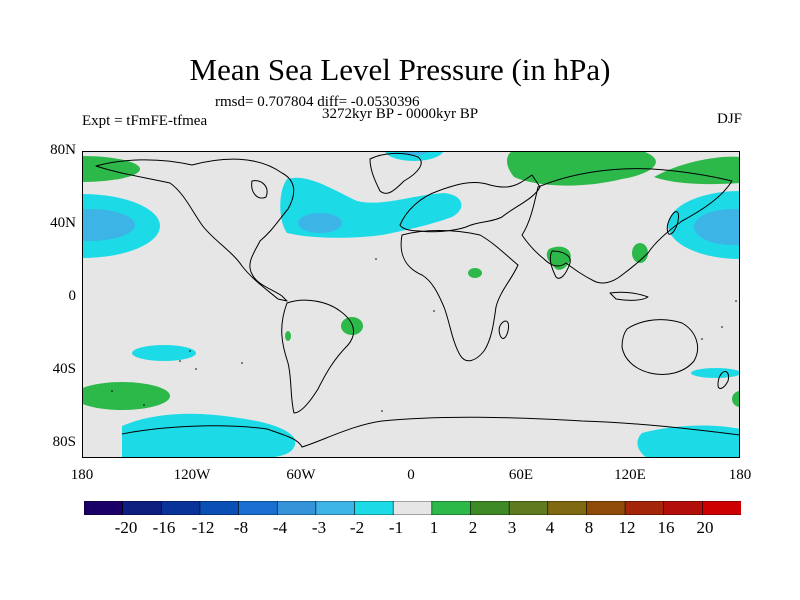 The width and height of the screenshot is (800, 600). I want to click on brazil-high, so click(352, 326).